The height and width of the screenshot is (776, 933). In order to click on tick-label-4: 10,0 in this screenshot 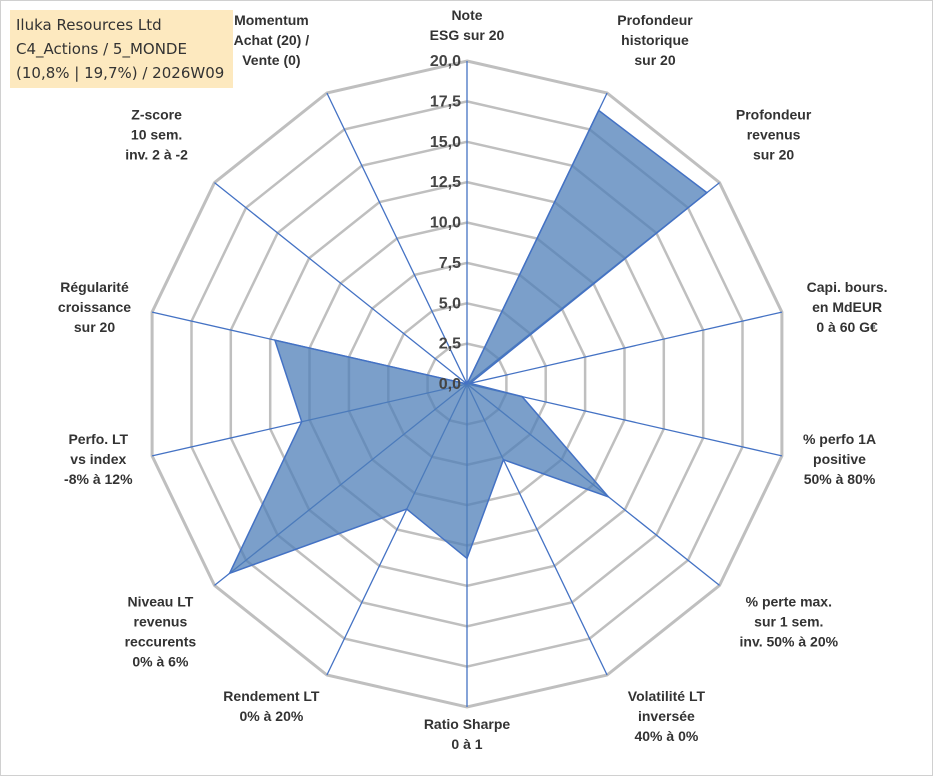, I will do `click(445, 223)`.